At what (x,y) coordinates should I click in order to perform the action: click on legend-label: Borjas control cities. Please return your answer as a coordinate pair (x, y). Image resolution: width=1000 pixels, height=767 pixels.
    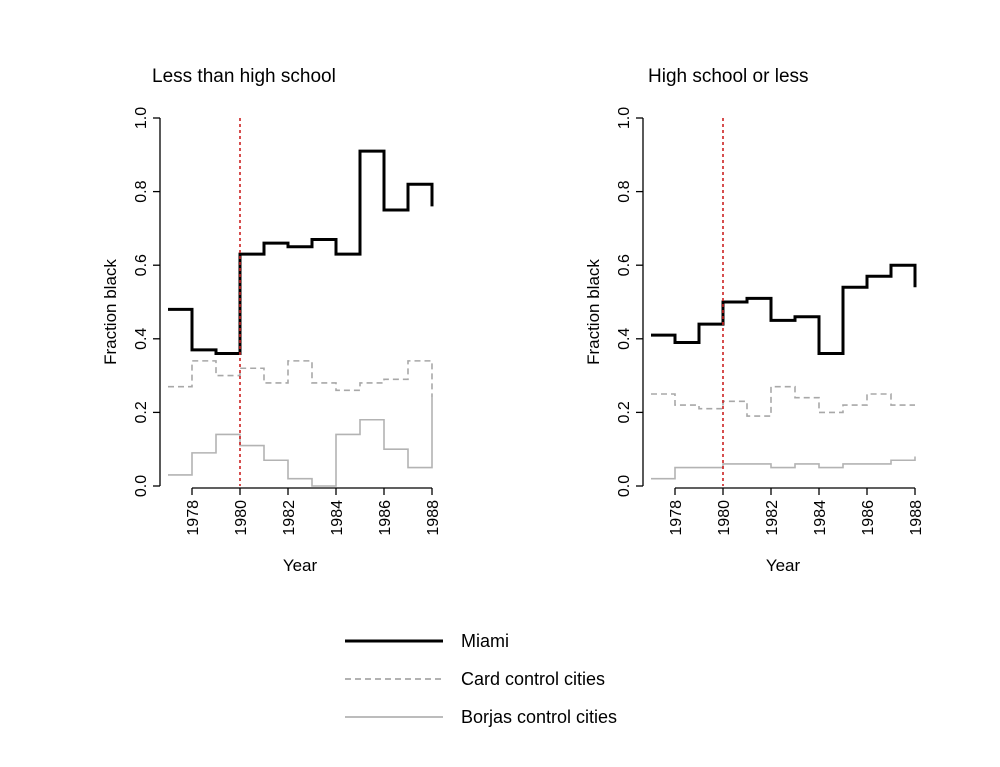
    Looking at the image, I should click on (539, 717).